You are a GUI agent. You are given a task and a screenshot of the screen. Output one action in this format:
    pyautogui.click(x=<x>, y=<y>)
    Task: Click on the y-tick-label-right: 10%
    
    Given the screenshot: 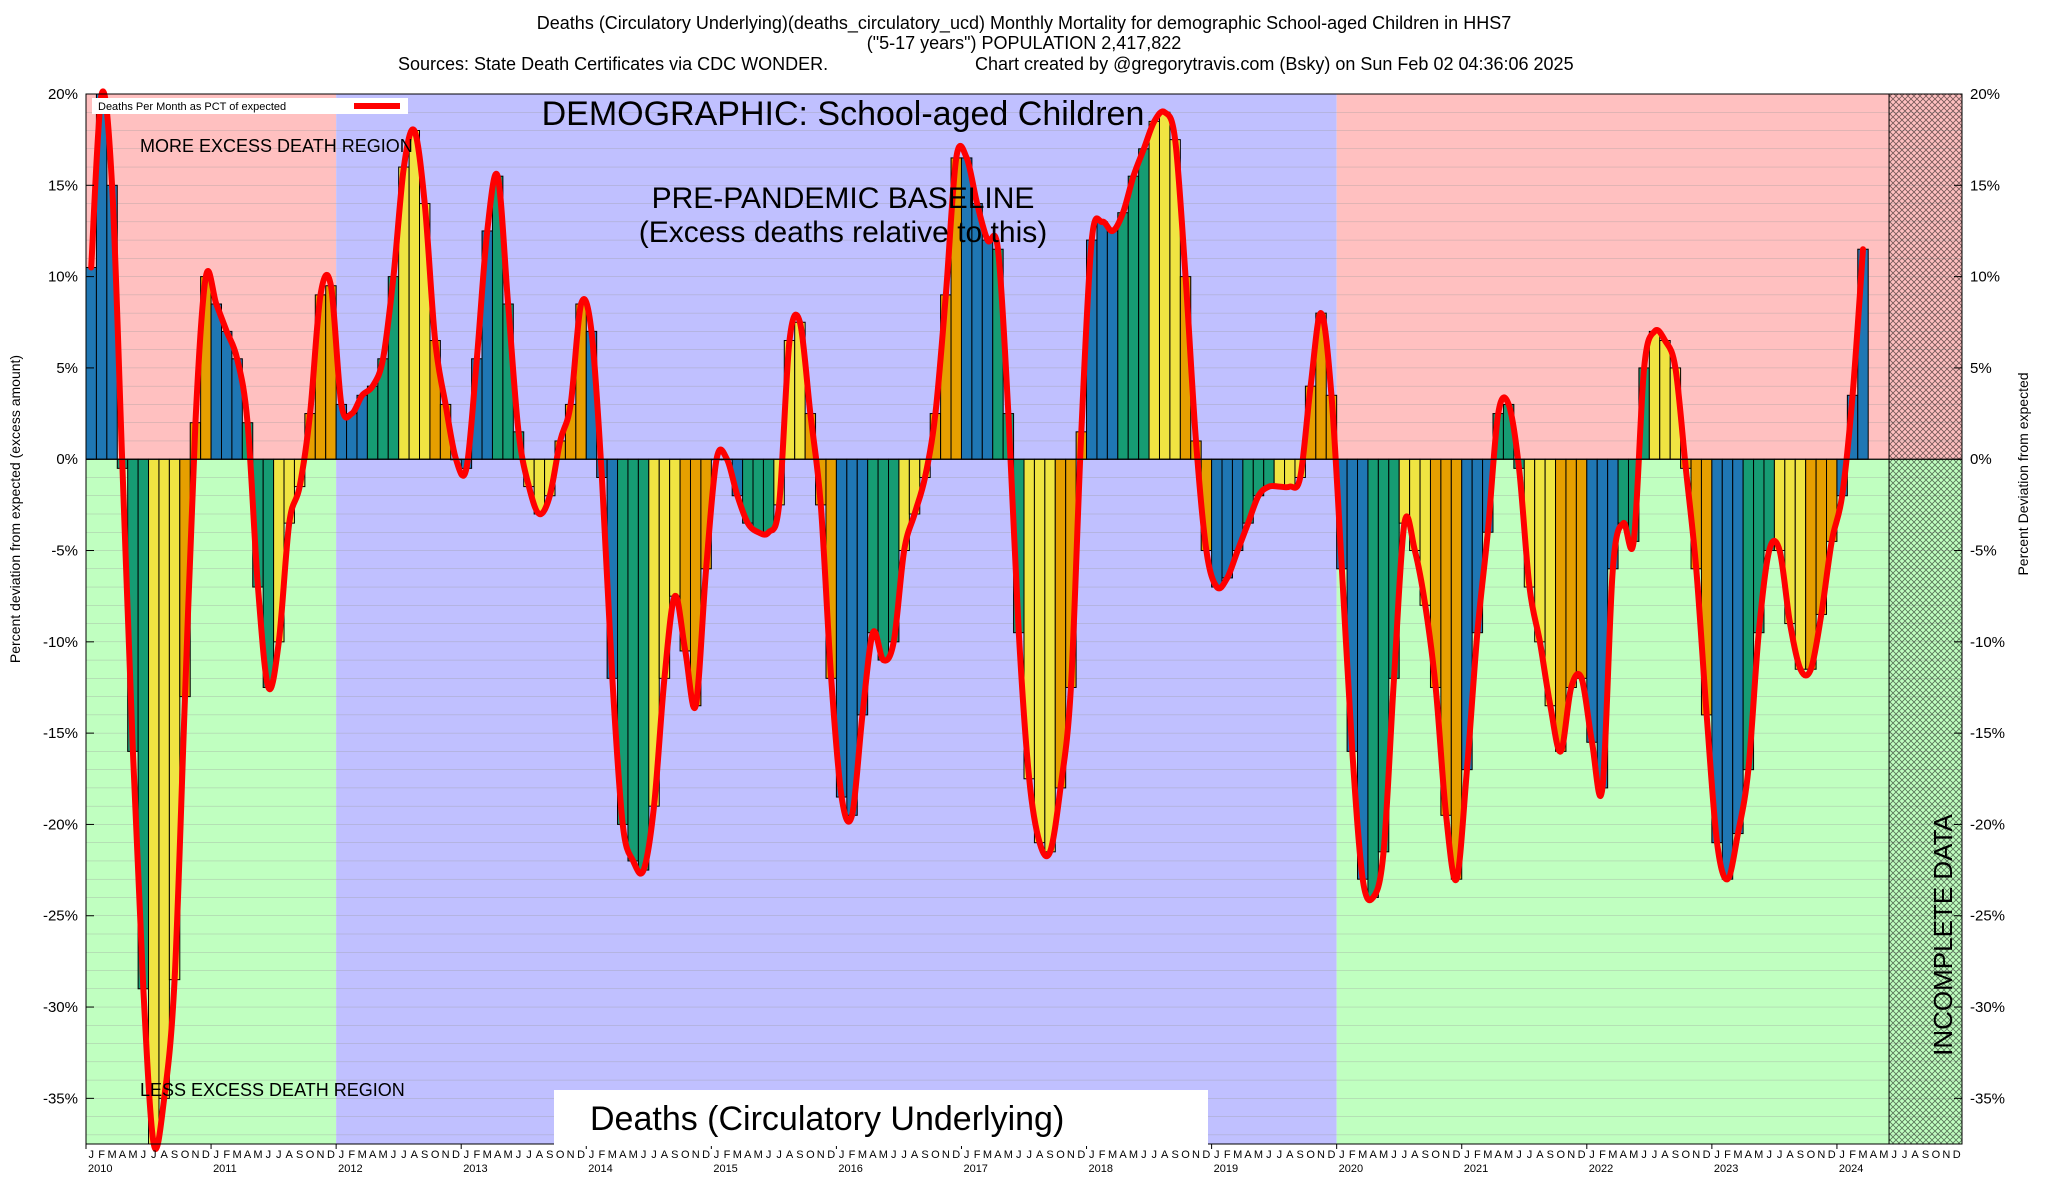 What is the action you would take?
    pyautogui.click(x=1985, y=277)
    